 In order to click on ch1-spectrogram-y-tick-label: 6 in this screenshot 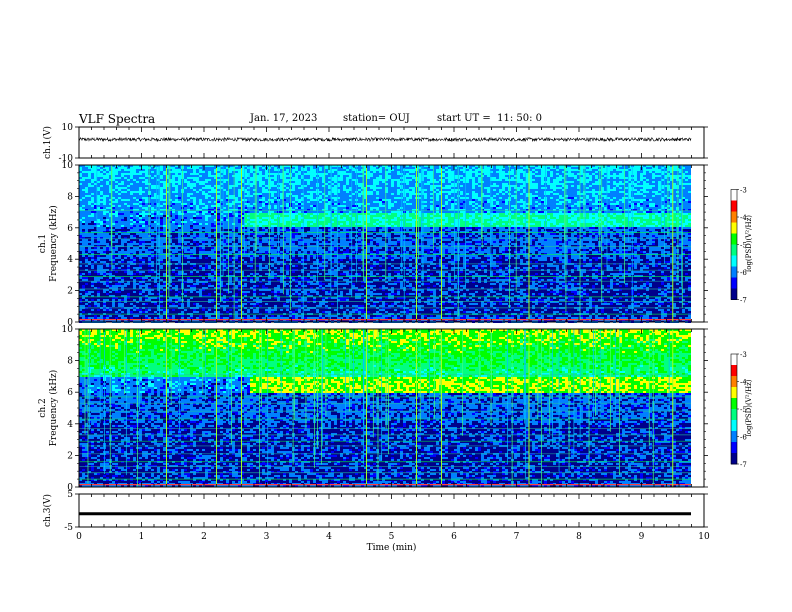, I will do `click(70, 229)`.